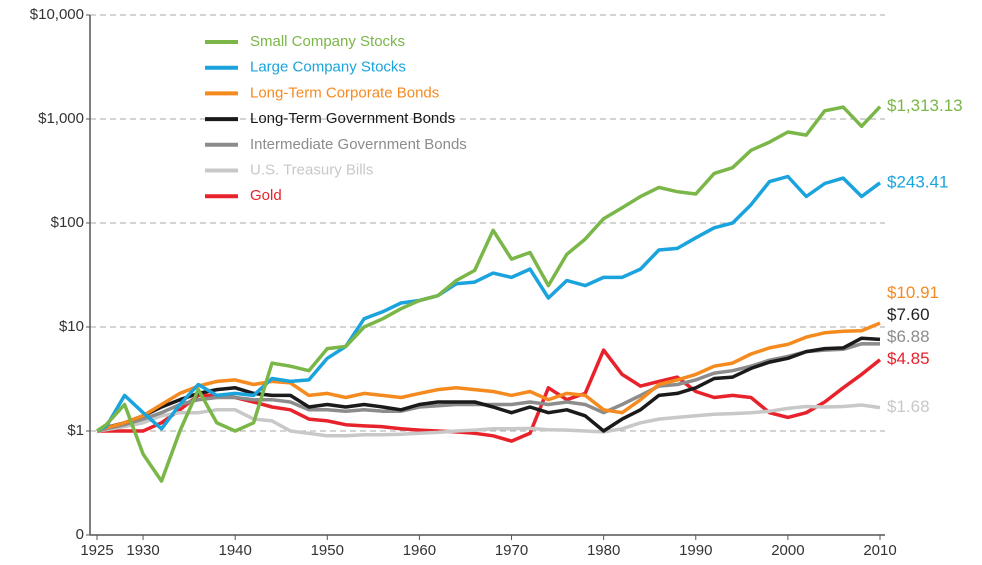  What do you see at coordinates (57, 14) in the screenshot?
I see `y-tick-label: $10,000` at bounding box center [57, 14].